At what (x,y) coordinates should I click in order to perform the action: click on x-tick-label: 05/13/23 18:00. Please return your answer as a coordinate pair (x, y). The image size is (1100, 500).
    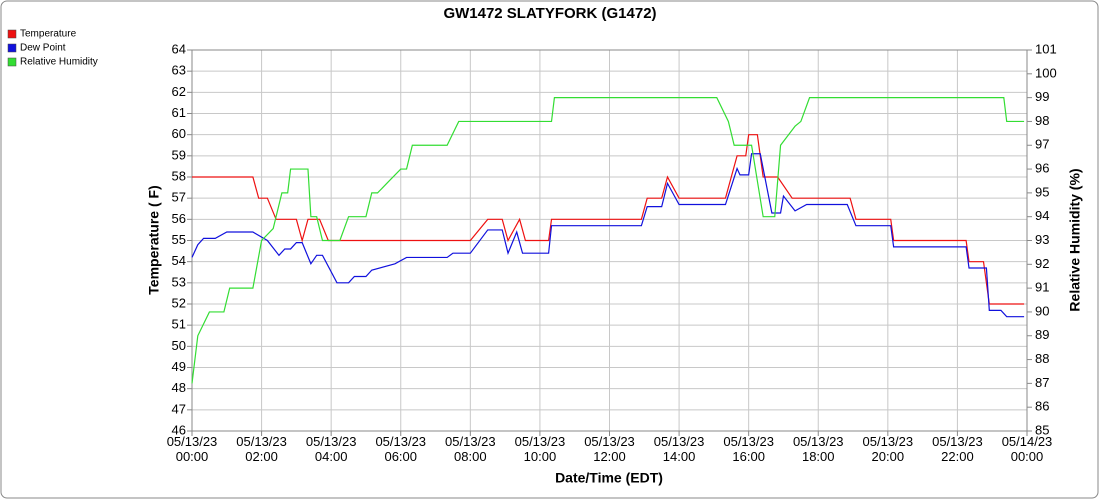
    Looking at the image, I should click on (818, 449).